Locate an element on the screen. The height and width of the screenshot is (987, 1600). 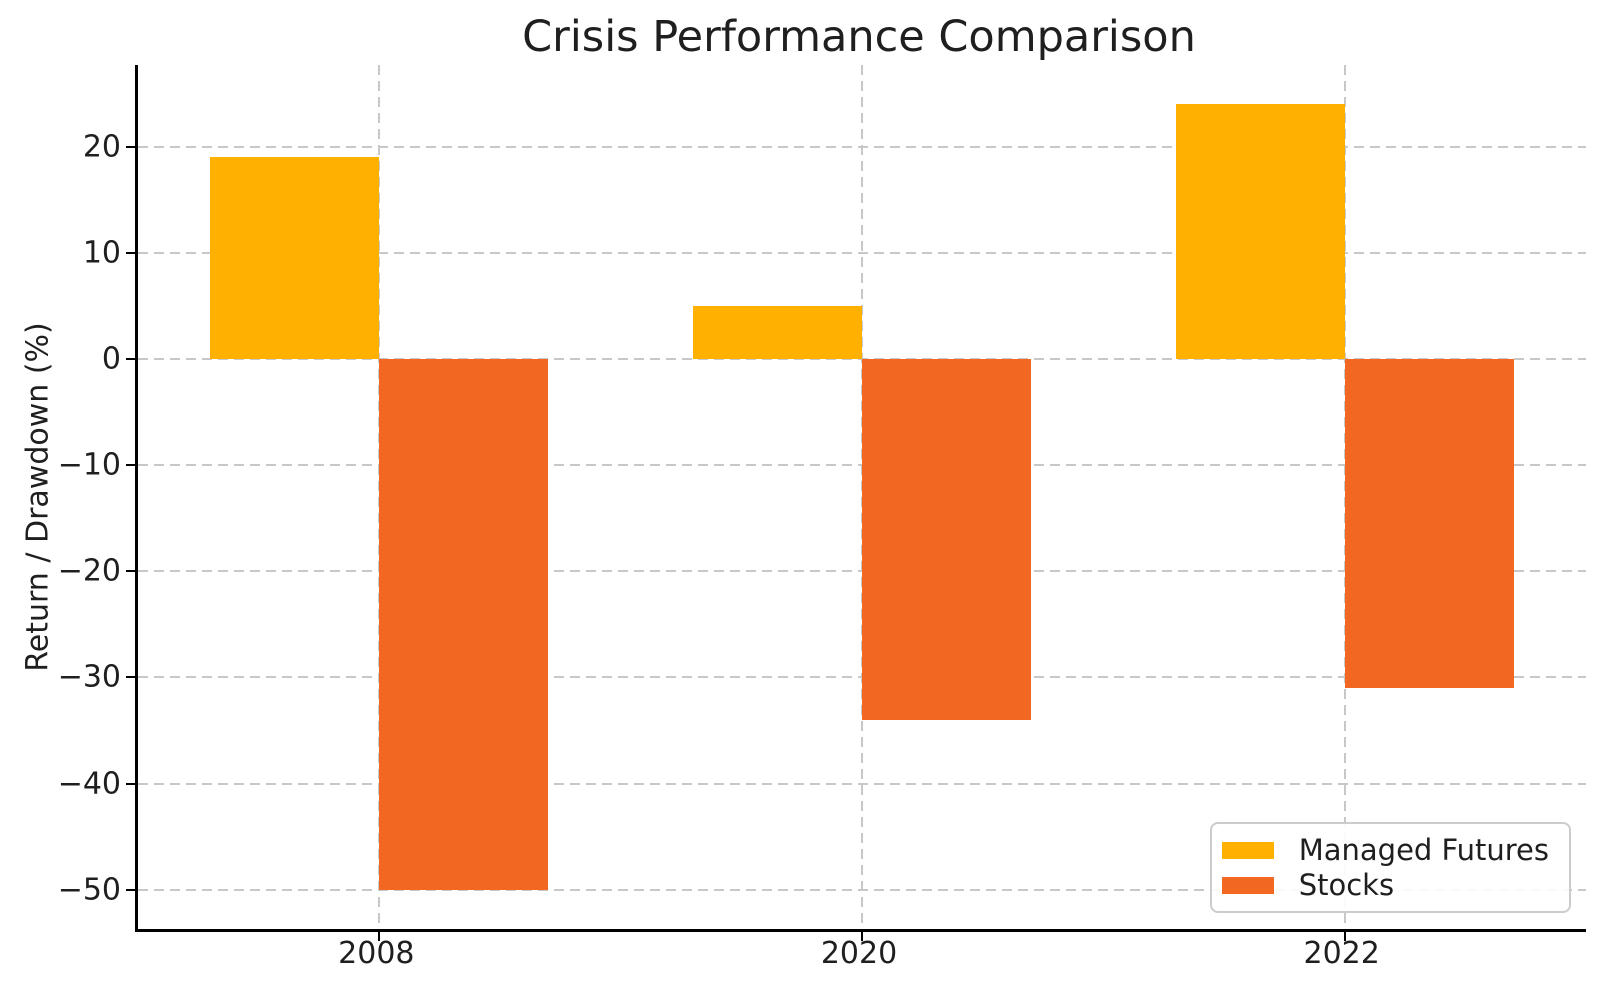
y-tick-label: −10 is located at coordinates (89, 465).